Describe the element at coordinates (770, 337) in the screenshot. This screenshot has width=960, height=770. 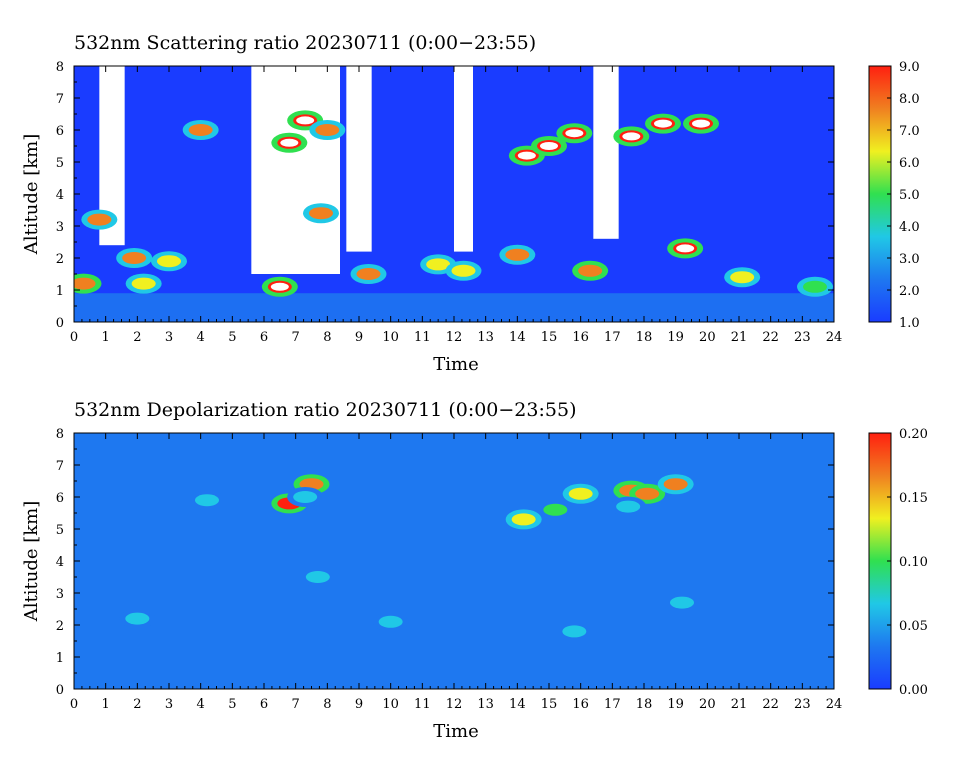
I see `x-tick-label: 22` at that location.